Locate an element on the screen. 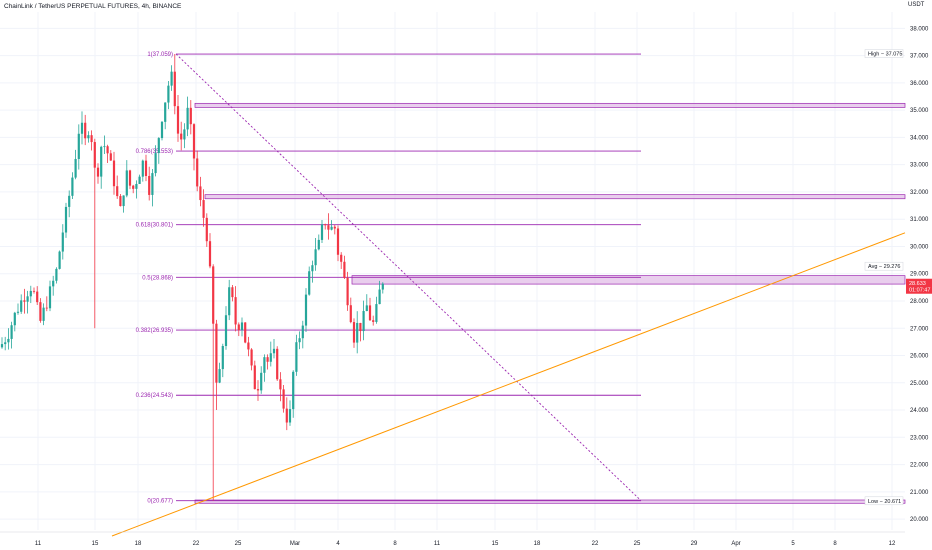 This screenshot has width=932, height=550. time-axis-label: 22 is located at coordinates (196, 544).